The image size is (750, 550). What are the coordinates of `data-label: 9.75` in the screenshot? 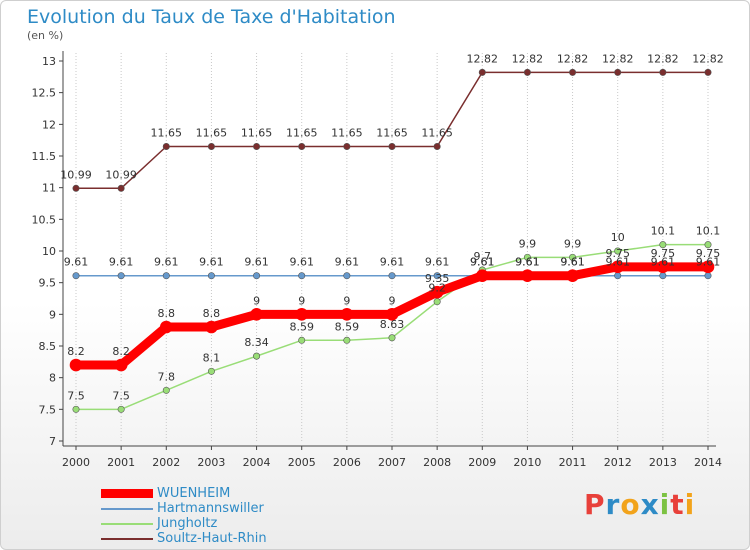 It's located at (617, 253).